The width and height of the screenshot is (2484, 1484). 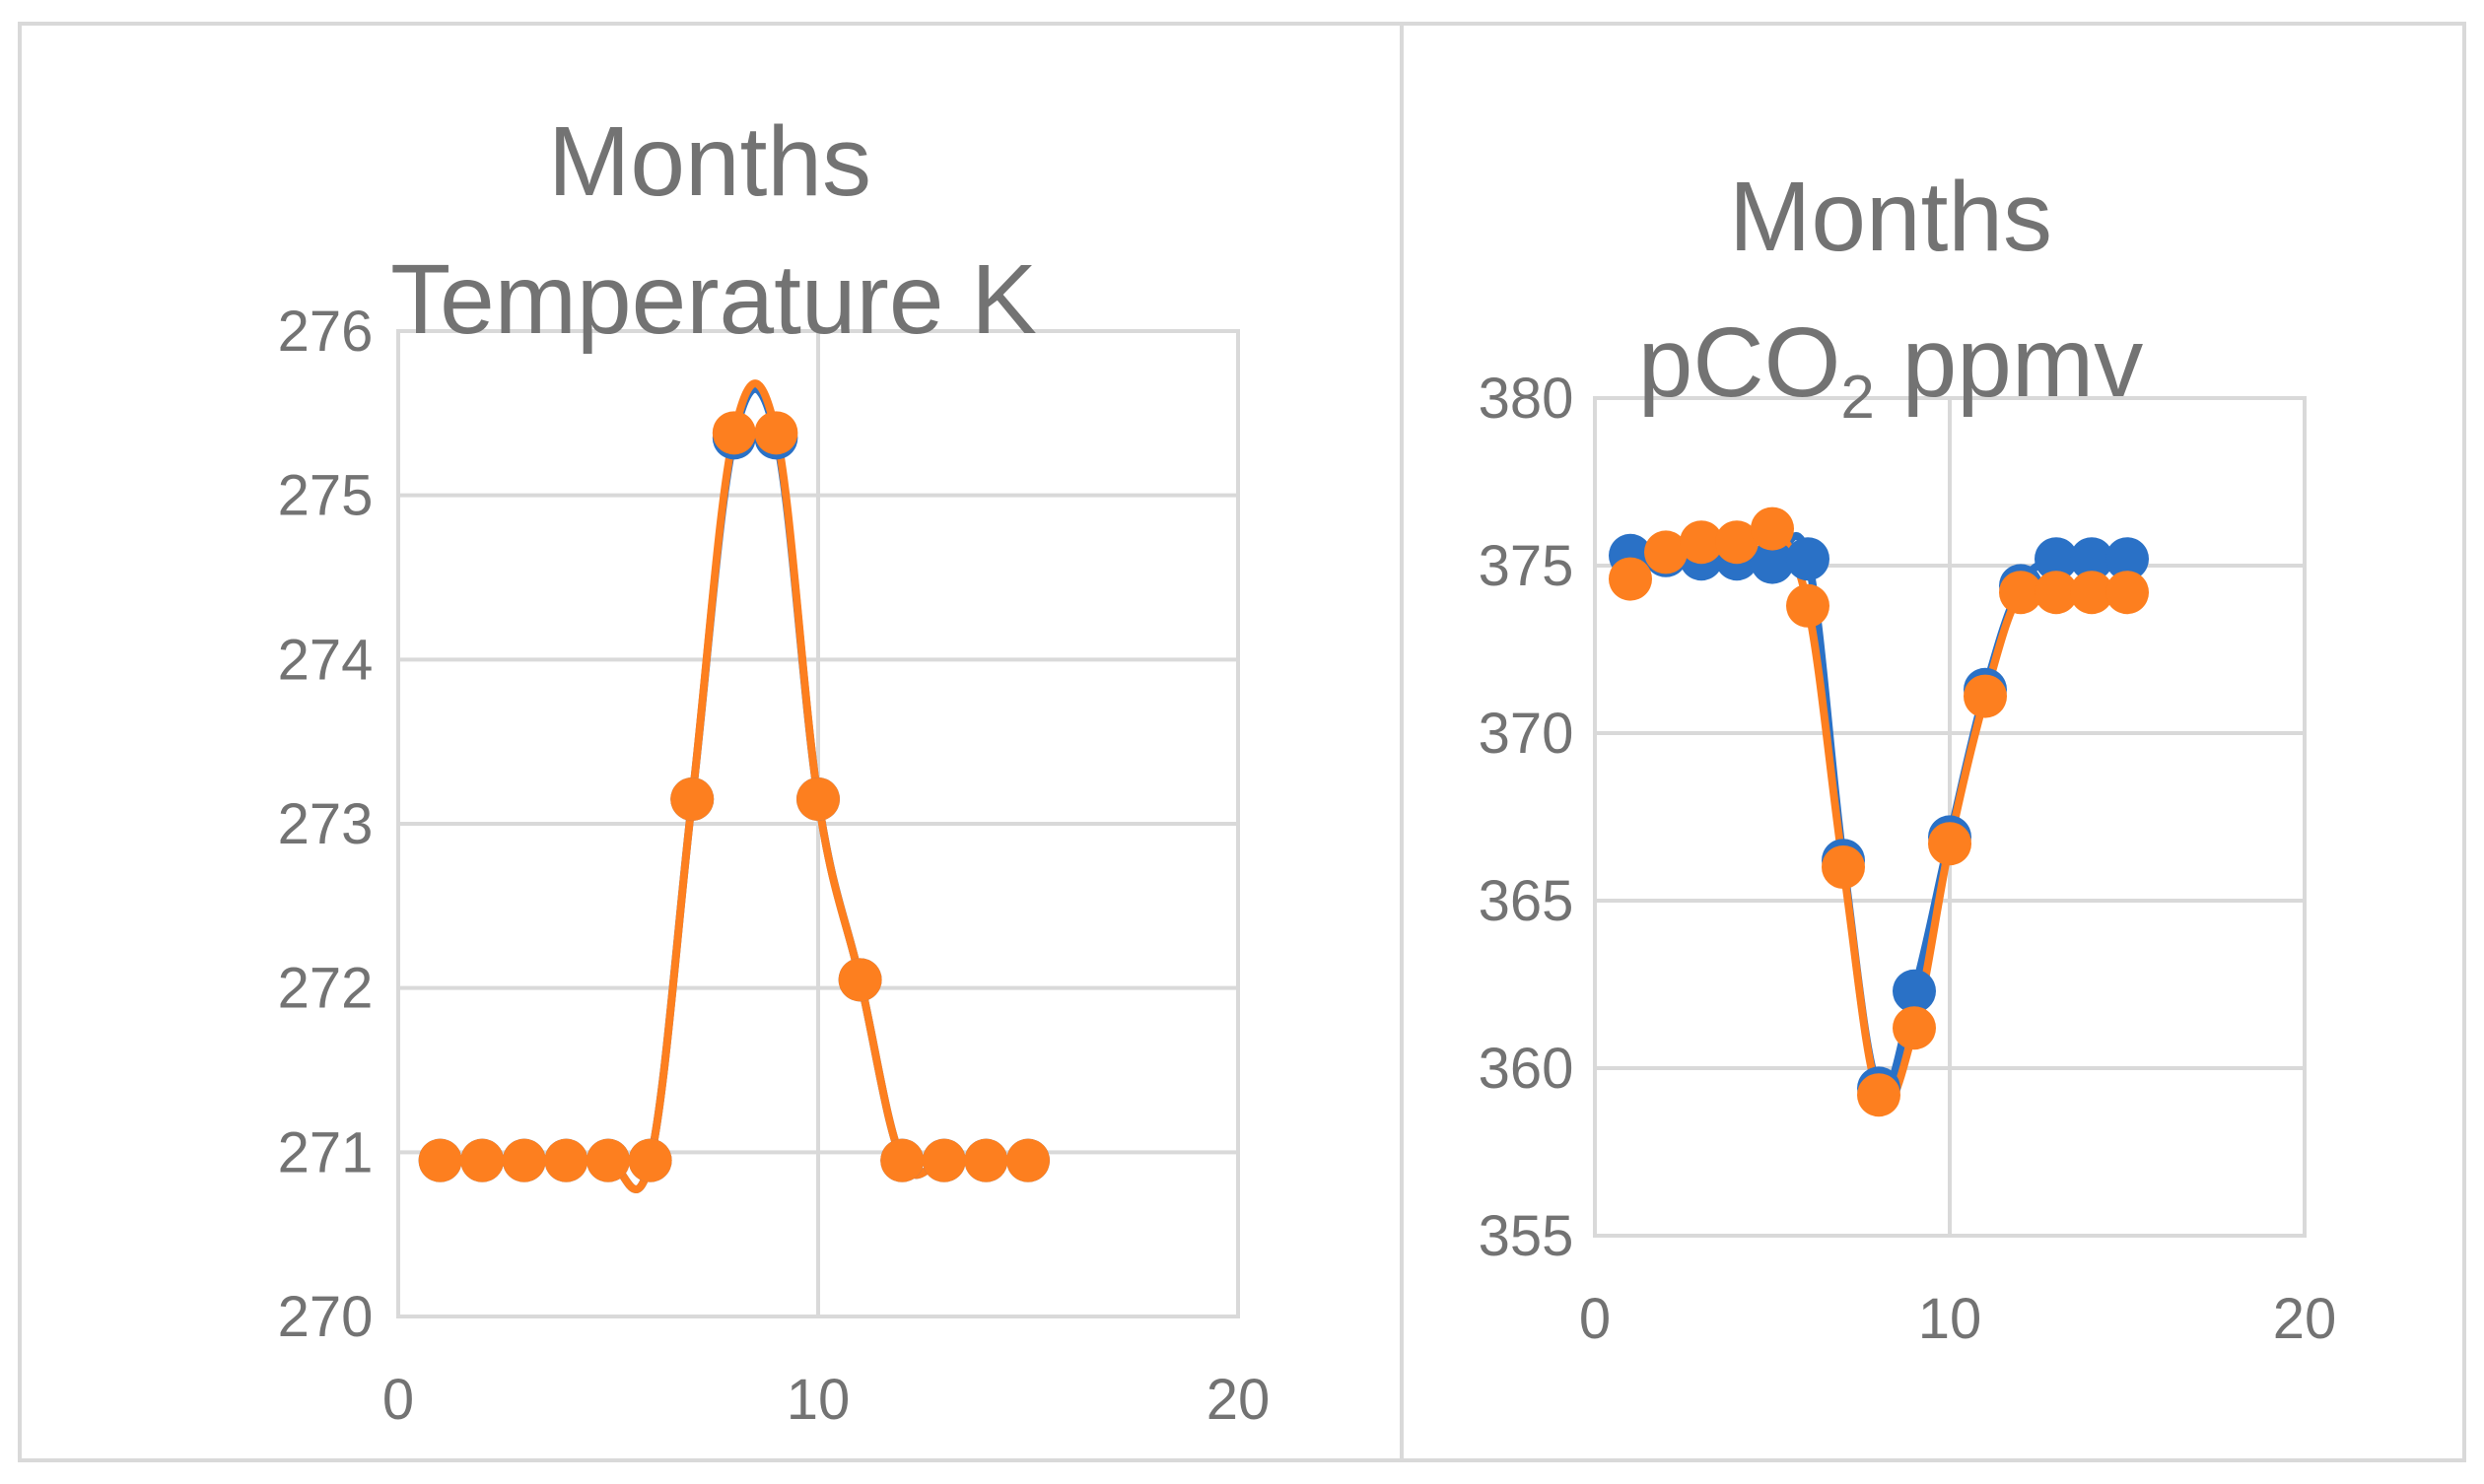 What do you see at coordinates (326, 496) in the screenshot?
I see `temperature-y-tick-label: 275` at bounding box center [326, 496].